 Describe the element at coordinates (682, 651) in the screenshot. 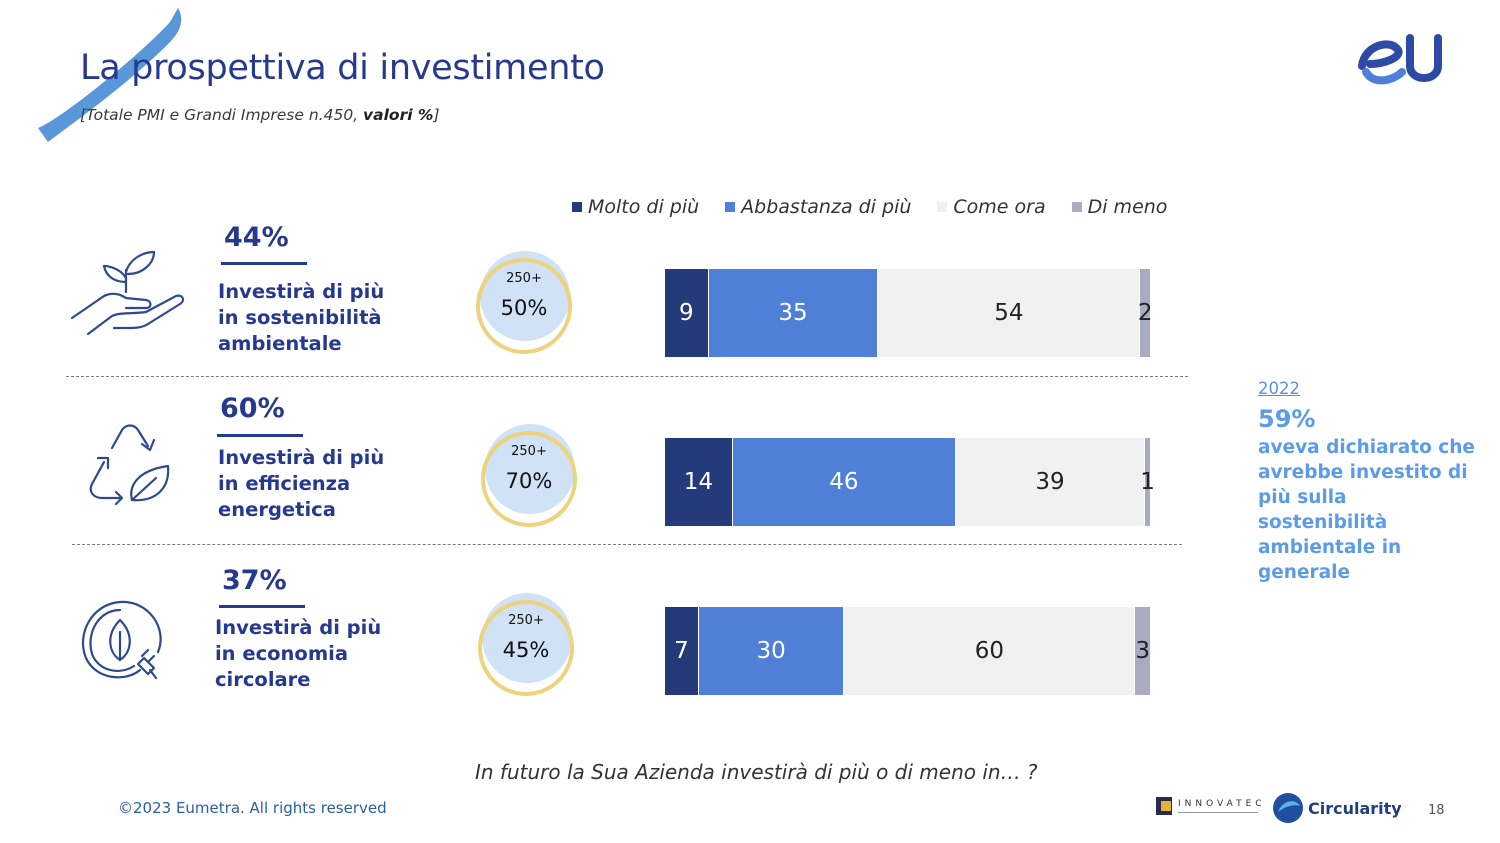

I see `bar-segment: 7` at that location.